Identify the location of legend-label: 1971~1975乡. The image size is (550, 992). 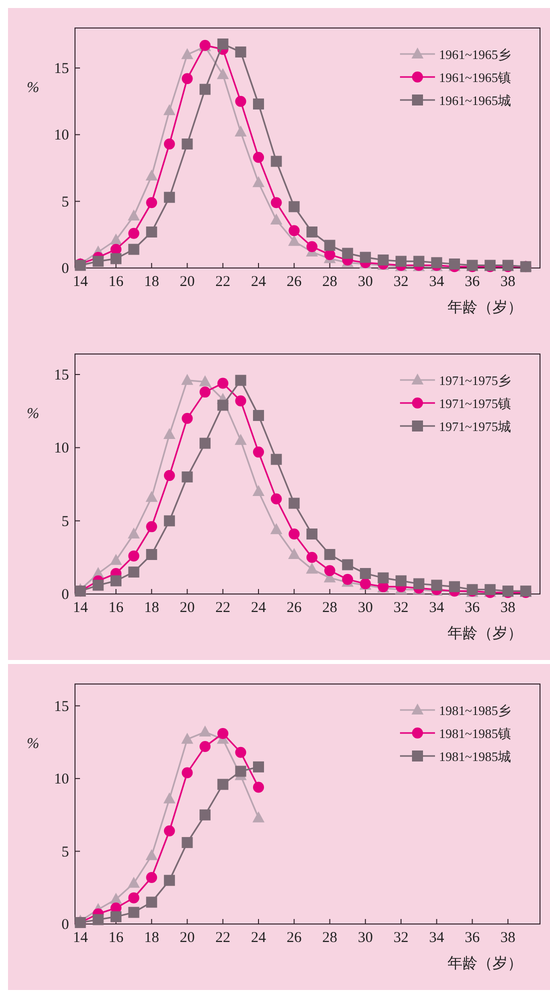
(475, 380).